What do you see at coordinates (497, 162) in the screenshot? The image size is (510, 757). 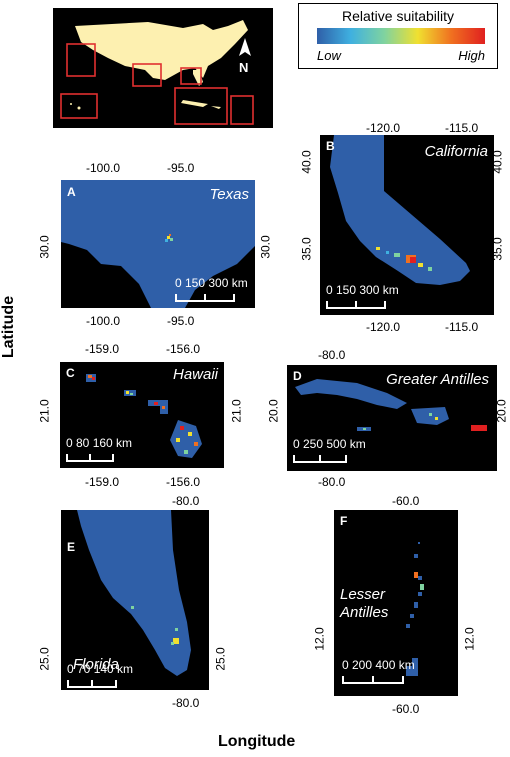 I see `panel-b-right-tick-1: 40.0` at bounding box center [497, 162].